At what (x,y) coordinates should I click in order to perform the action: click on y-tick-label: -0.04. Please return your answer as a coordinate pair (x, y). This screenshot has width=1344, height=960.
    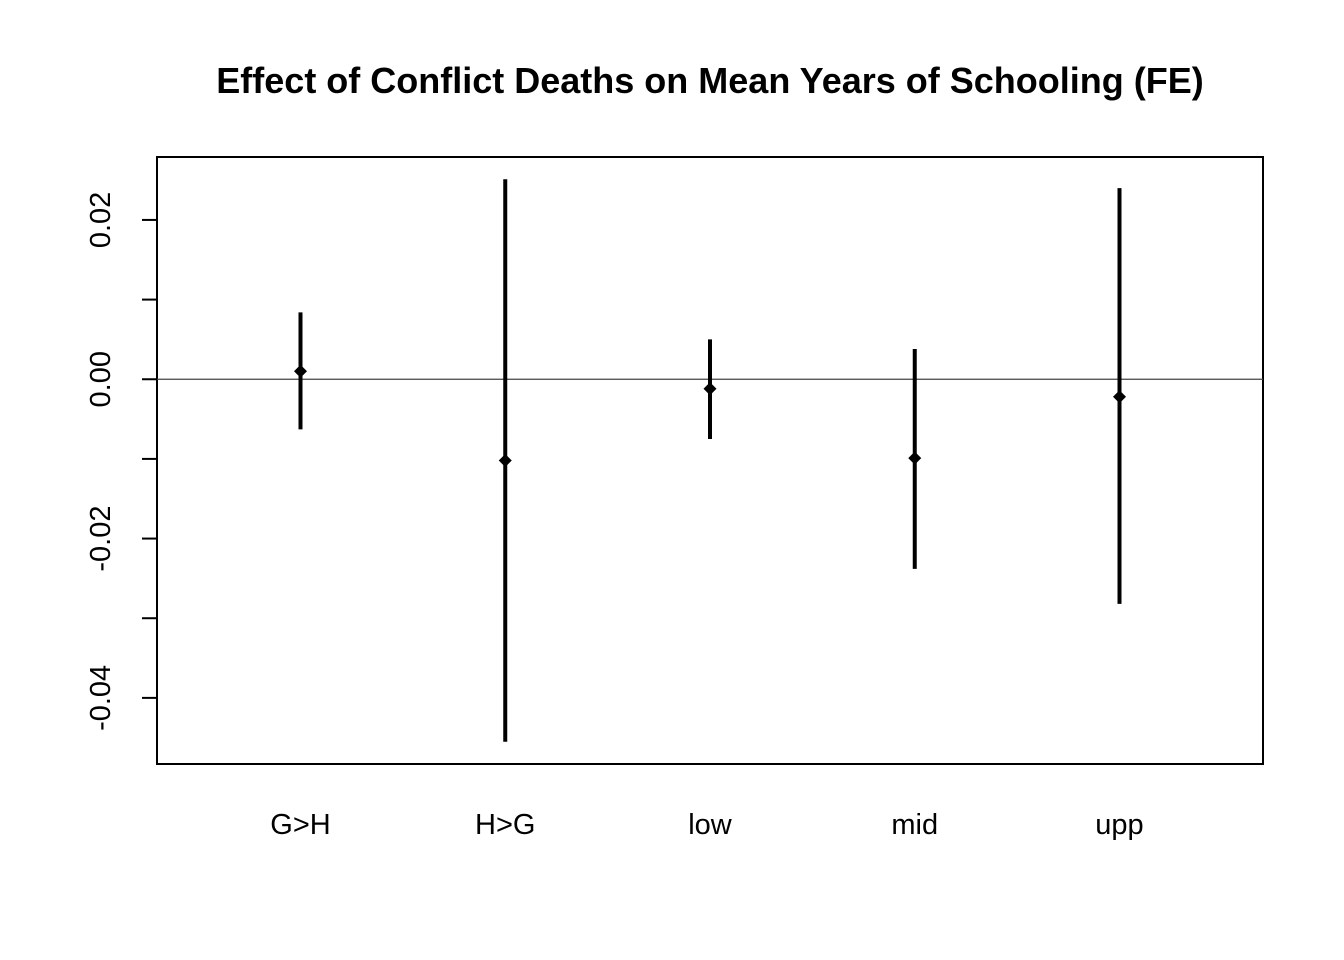
    Looking at the image, I should click on (101, 698).